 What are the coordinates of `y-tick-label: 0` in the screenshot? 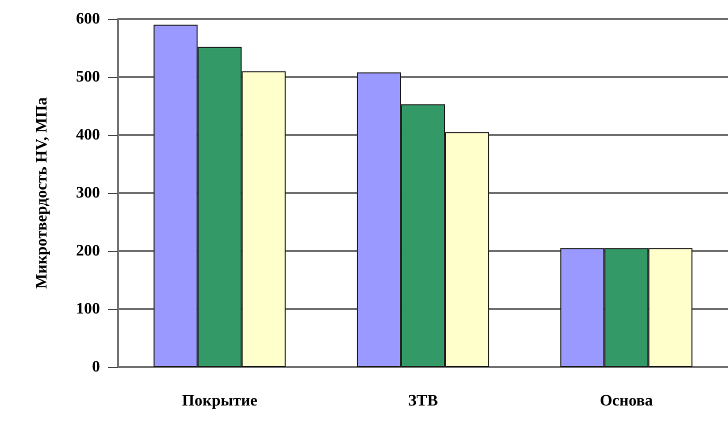 It's located at (96, 367).